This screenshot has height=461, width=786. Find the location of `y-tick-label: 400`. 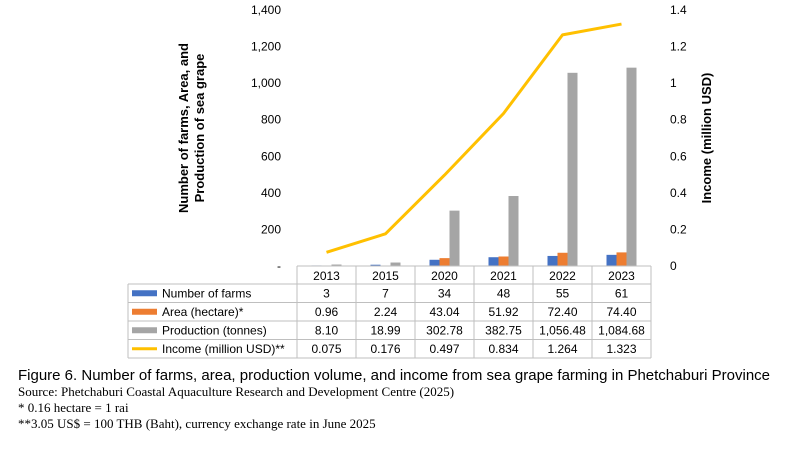

y-tick-label: 400 is located at coordinates (271, 193).